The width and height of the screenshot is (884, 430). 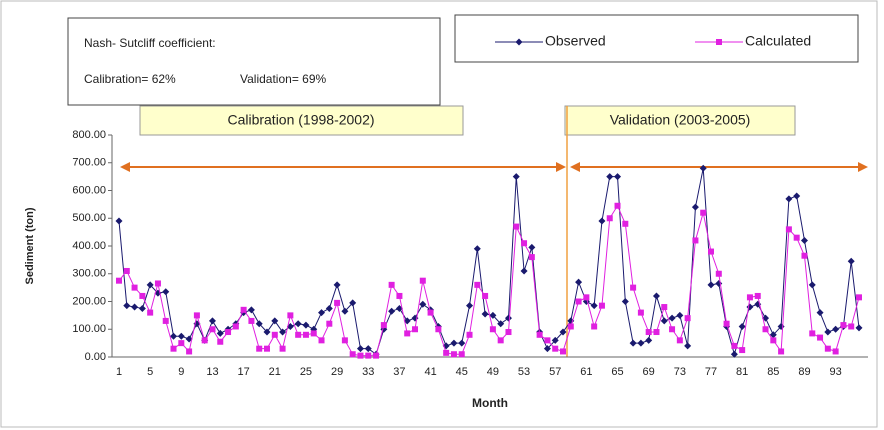 I want to click on x-axis-title: Month, so click(x=490, y=403).